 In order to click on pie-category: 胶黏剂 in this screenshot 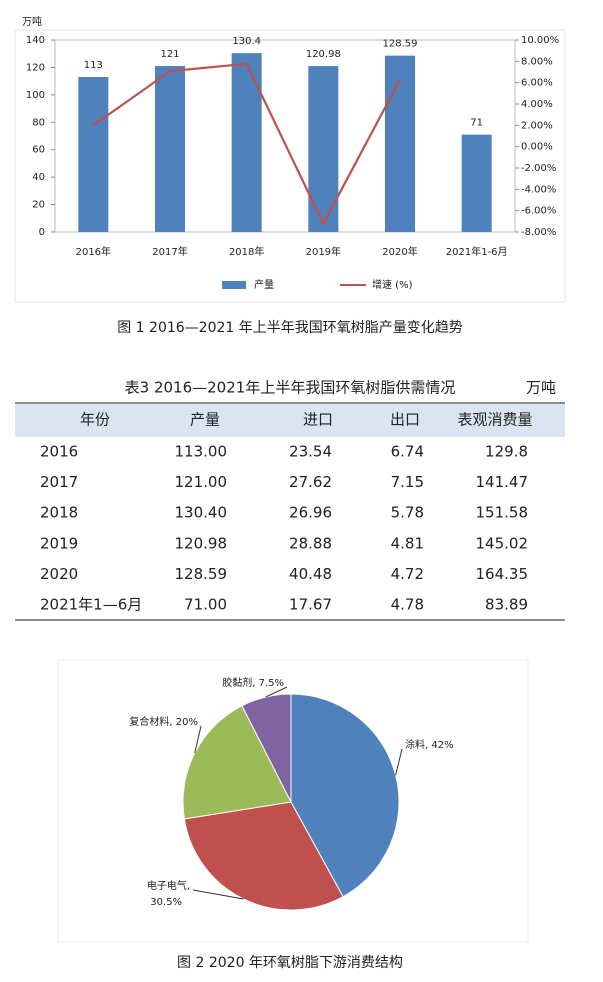, I will do `click(237, 682)`.